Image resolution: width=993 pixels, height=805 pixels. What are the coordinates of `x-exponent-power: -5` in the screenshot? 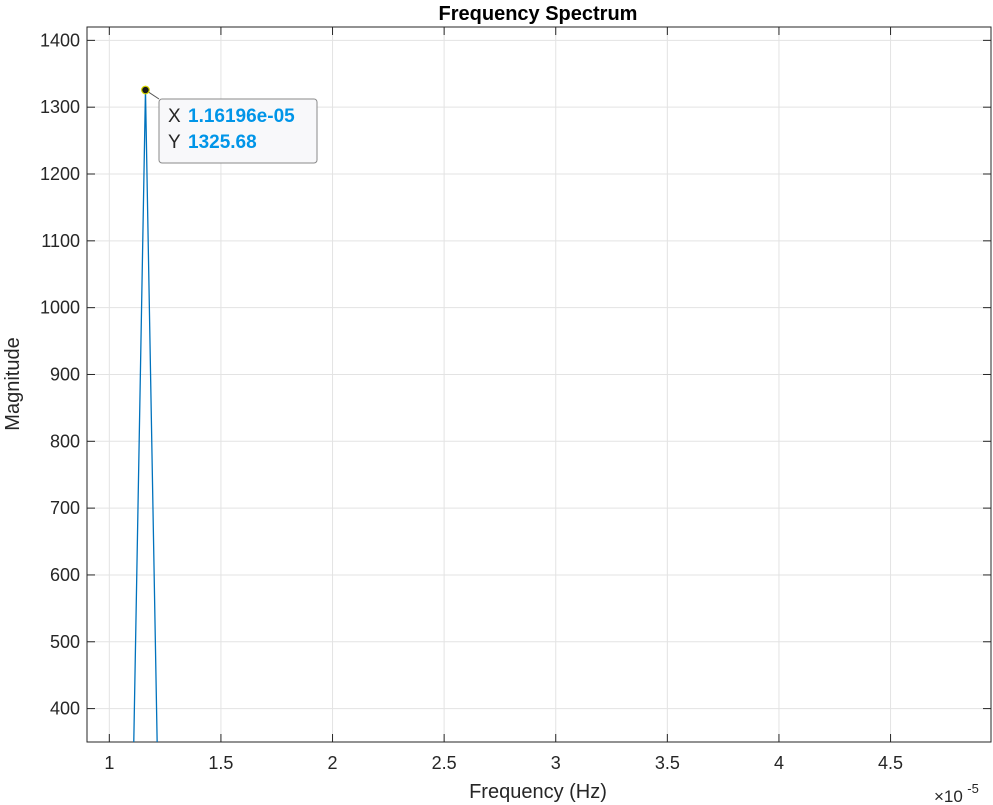 It's located at (973, 788).